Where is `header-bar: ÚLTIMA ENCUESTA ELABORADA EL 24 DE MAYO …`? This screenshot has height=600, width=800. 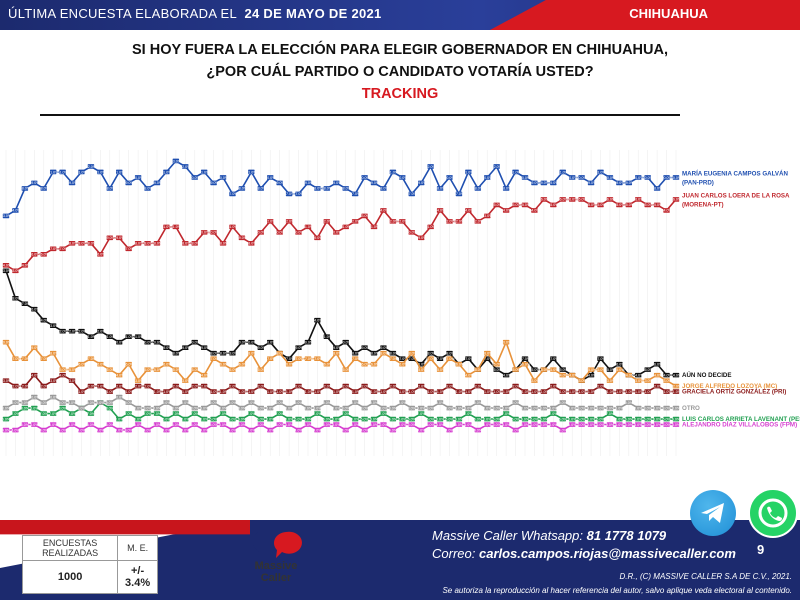
header-bar: ÚLTIMA ENCUESTA ELABORADA EL 24 DE MAYO … is located at coordinates (400, 15).